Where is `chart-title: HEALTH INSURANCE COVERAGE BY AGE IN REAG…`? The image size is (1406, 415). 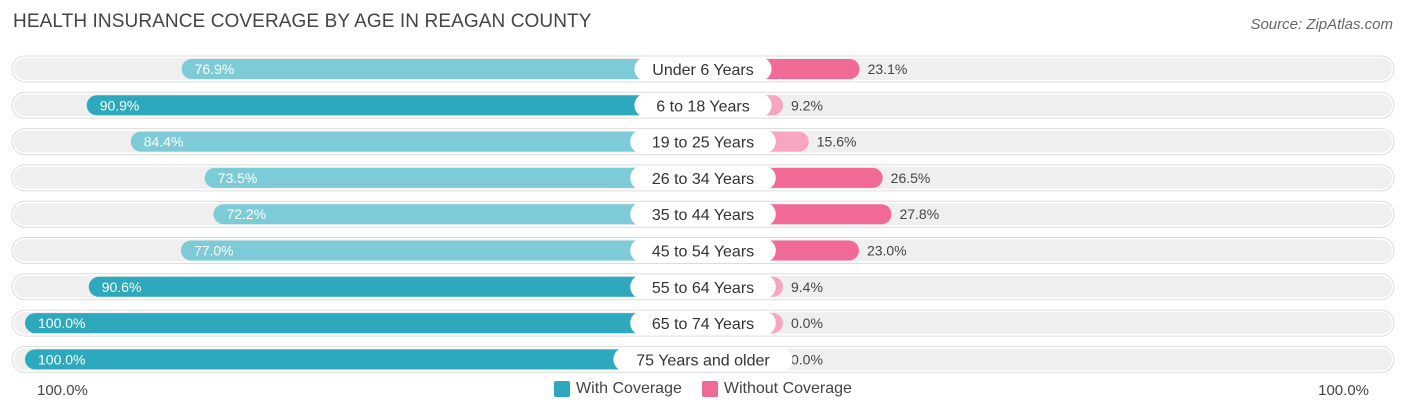
chart-title: HEALTH INSURANCE COVERAGE BY AGE IN REAG… is located at coordinates (302, 21).